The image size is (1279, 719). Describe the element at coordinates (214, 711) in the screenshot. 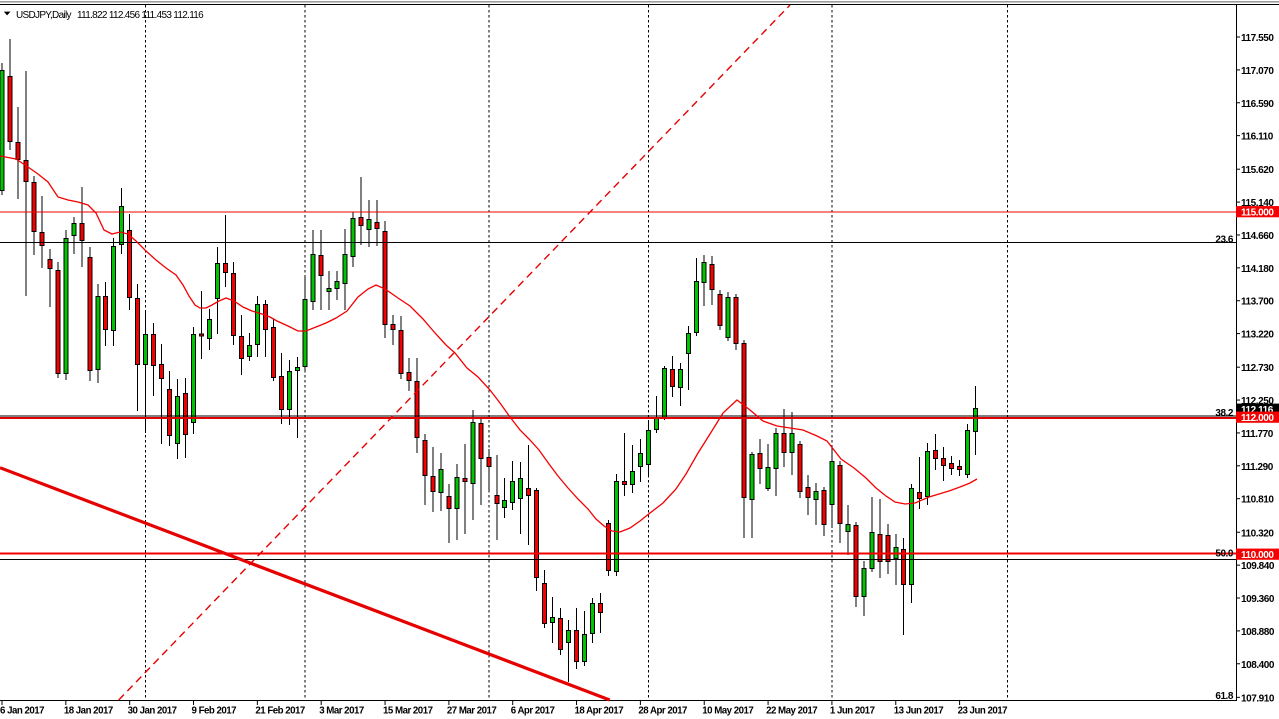

I see `svg-text: 9 Feb 2017` at that location.